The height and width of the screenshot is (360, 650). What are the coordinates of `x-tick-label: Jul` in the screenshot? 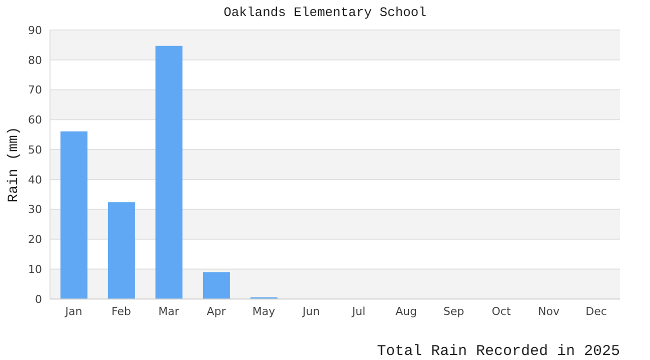 It's located at (358, 311).